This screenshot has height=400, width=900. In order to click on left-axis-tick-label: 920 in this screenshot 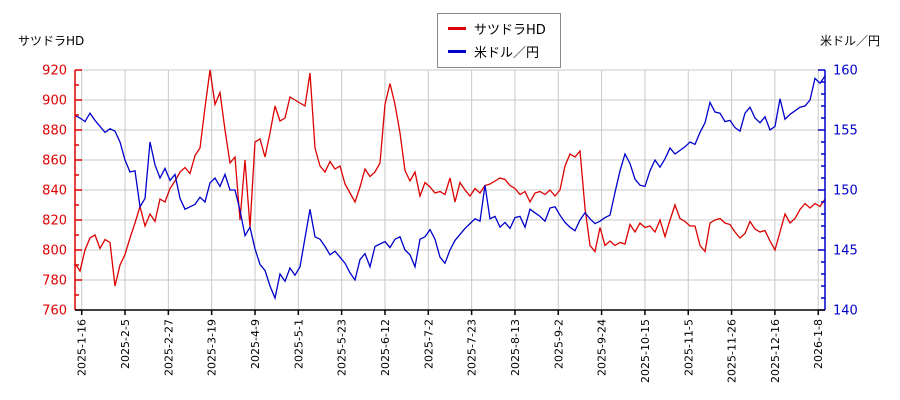, I will do `click(54, 71)`.